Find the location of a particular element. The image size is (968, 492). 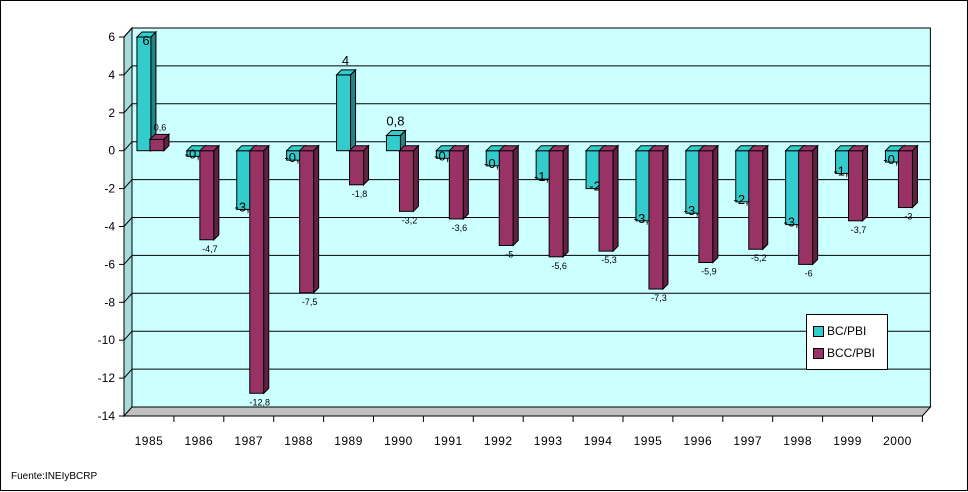

bar: -12,8 is located at coordinates (259, 275).